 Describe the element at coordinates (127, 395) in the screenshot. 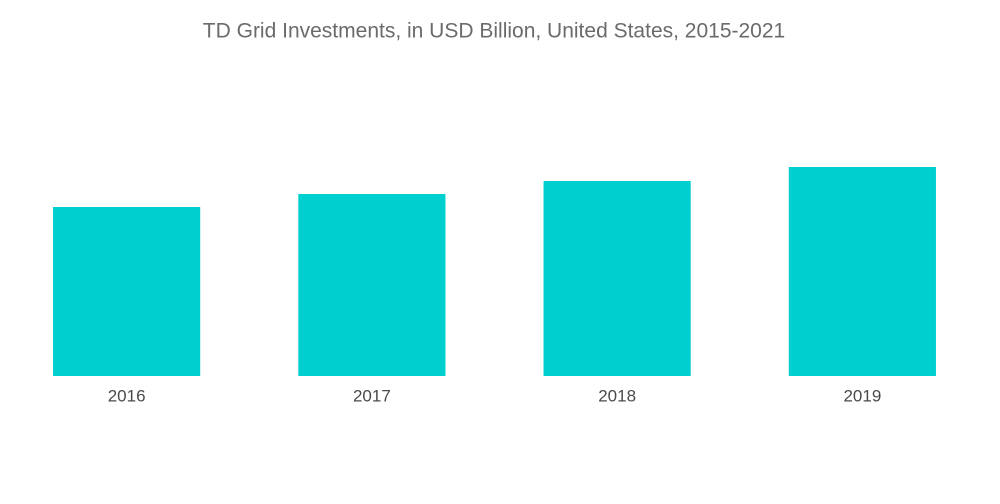

I see `x-tick-label: 2016` at that location.